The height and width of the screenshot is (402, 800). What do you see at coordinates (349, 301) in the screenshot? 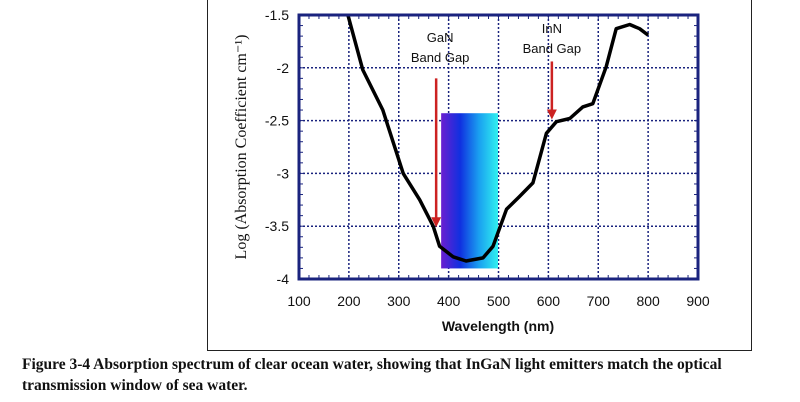
I see `x-tick-label: 200` at bounding box center [349, 301].